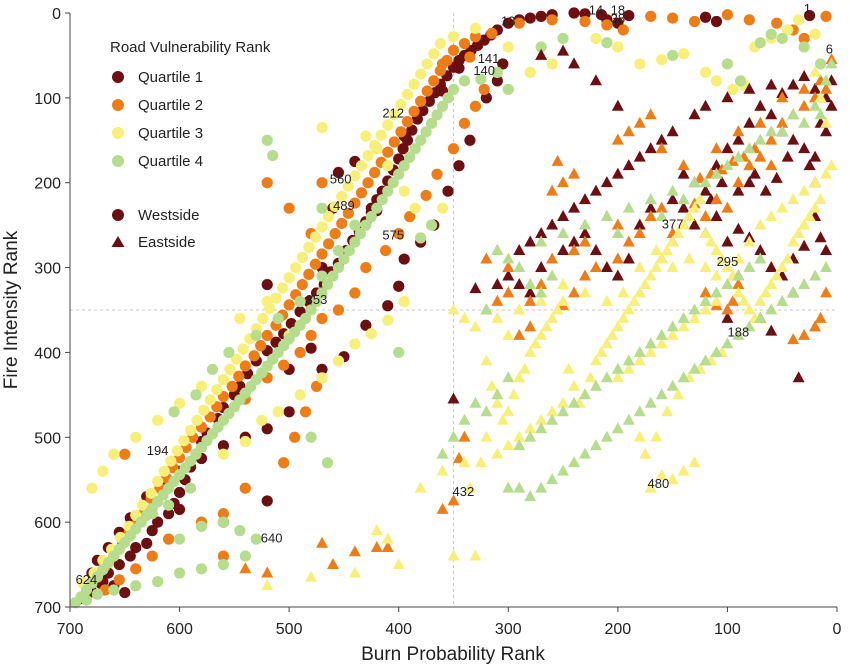  Describe the element at coordinates (47, 99) in the screenshot. I see `y-tick-label: 100` at that location.